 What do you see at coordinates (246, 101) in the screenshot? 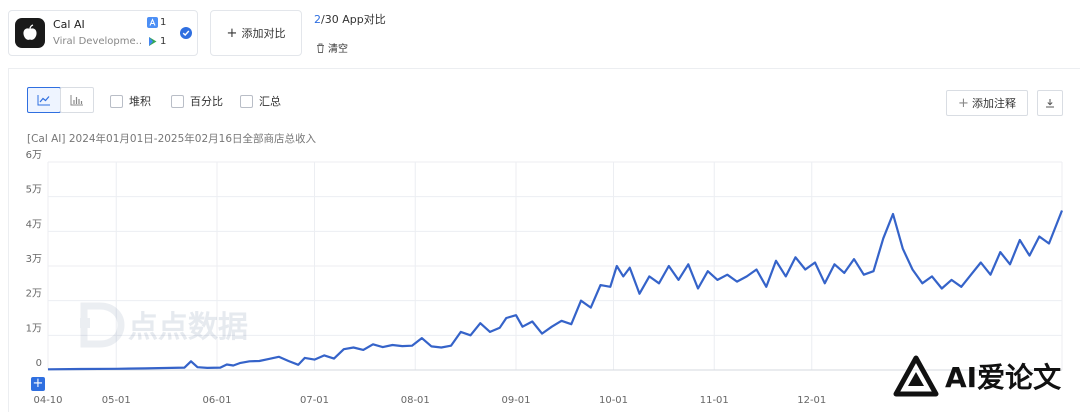
I see `summary-checkbox-box` at bounding box center [246, 101].